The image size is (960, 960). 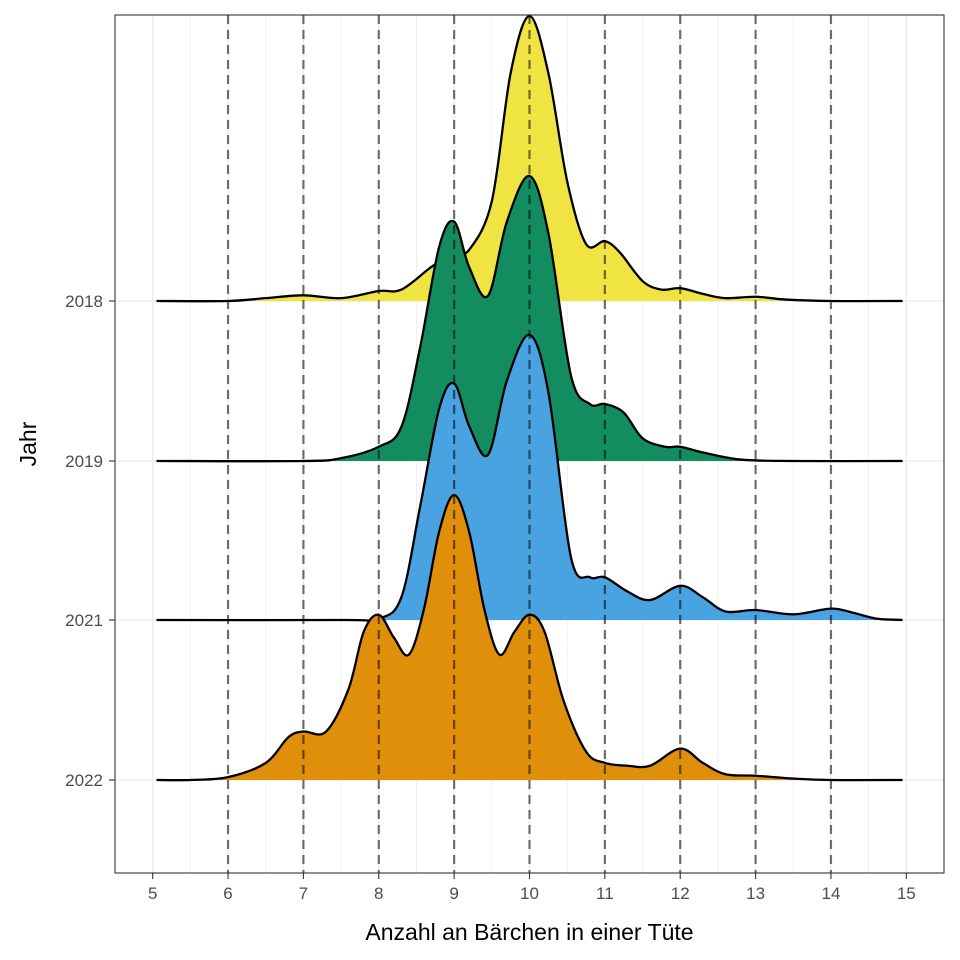 I want to click on x-tick-label-8: 8, so click(x=378, y=893).